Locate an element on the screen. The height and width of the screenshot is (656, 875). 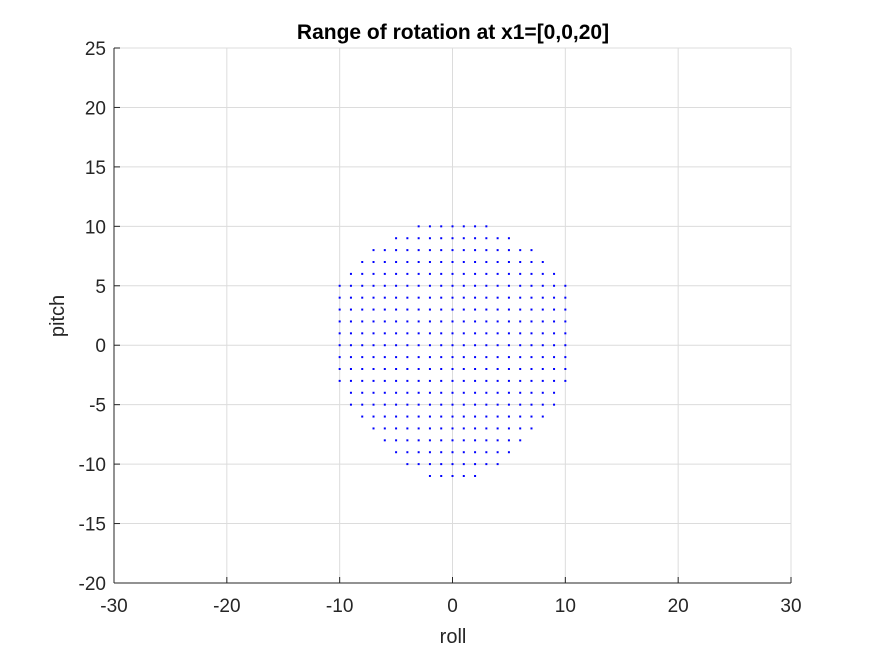
x-tick-label: 0 is located at coordinates (452, 606).